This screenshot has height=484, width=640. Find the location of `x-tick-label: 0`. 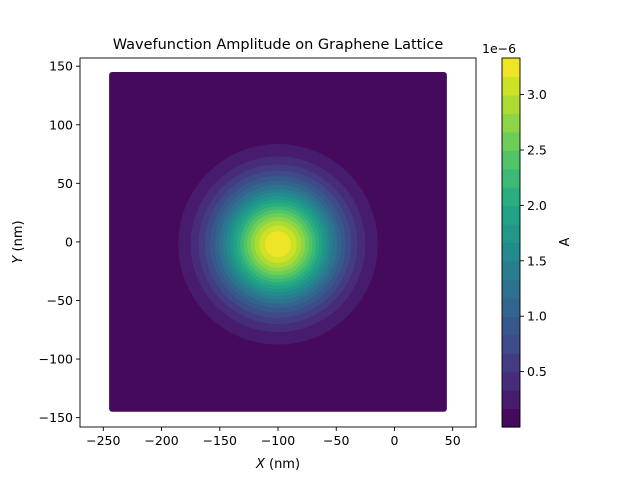

x-tick-label: 0 is located at coordinates (394, 440).